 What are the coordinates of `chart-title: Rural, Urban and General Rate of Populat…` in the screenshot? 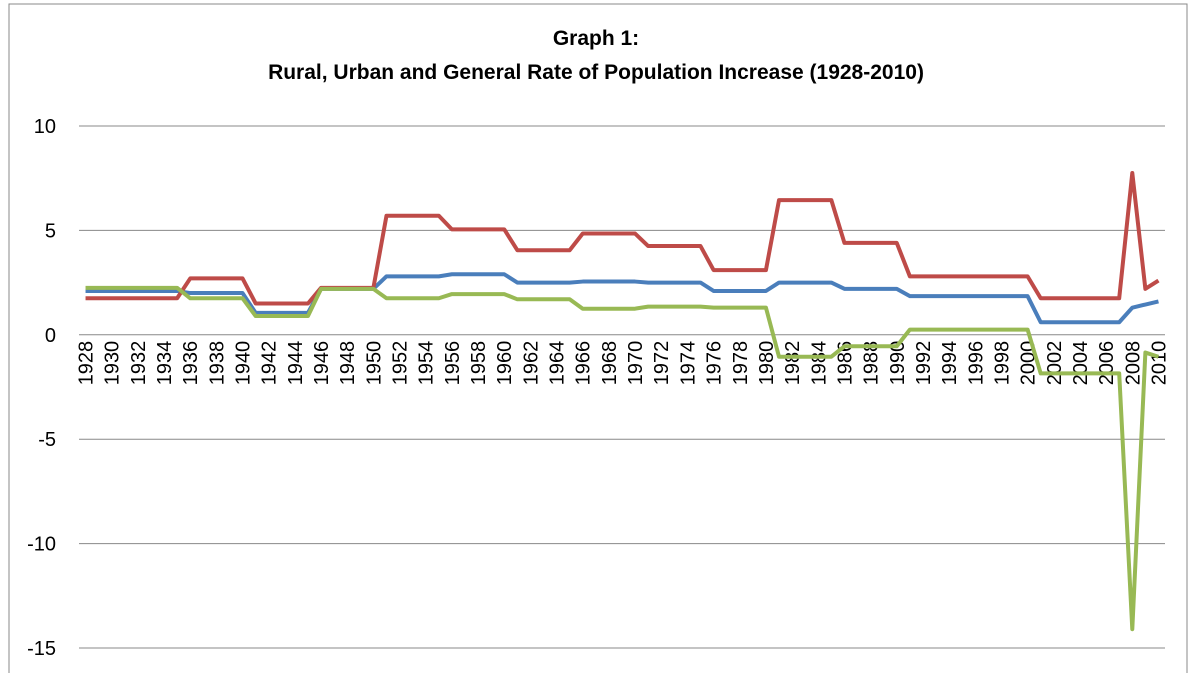 It's located at (596, 72).